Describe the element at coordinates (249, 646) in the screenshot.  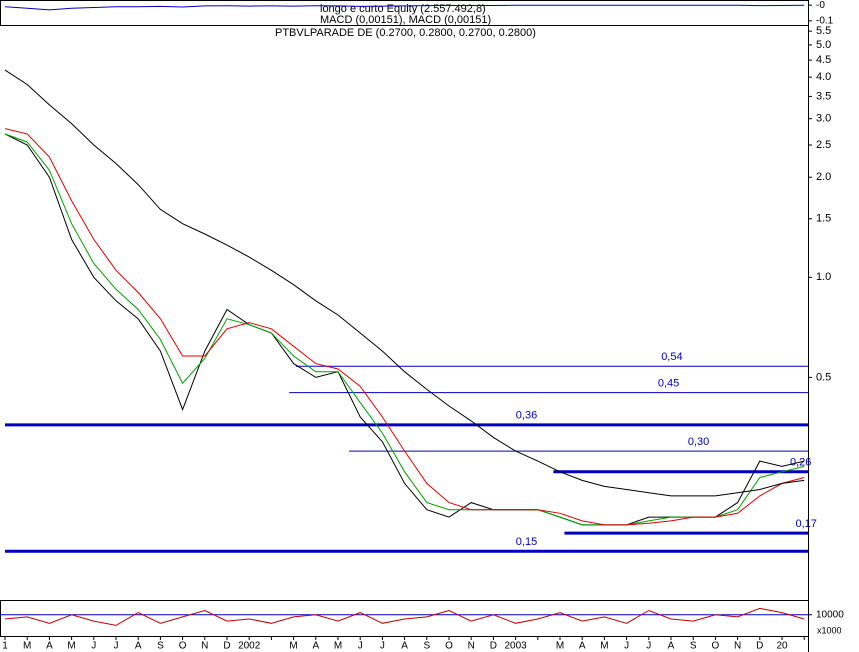
I see `x-tick-label: 2002` at that location.